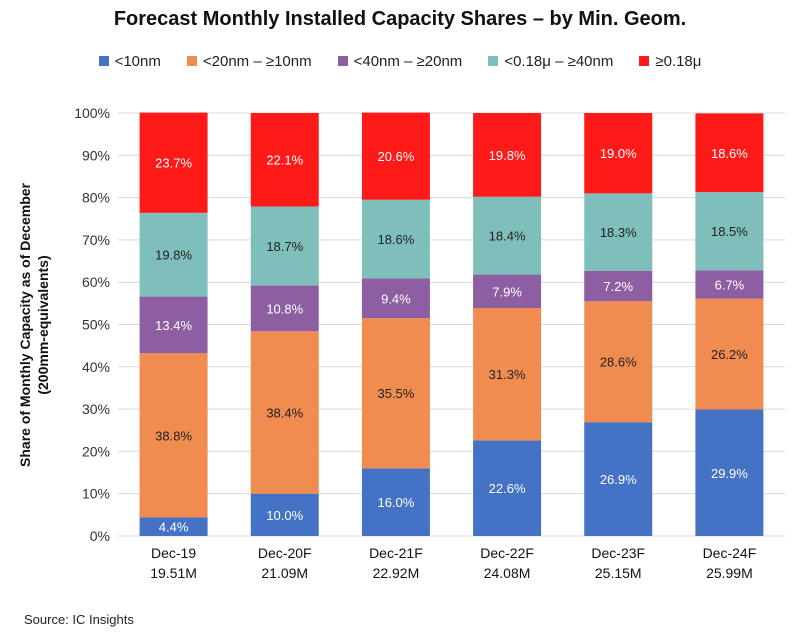 This screenshot has height=637, width=800. I want to click on legend-item: <20nm – ≥10nm, so click(249, 61).